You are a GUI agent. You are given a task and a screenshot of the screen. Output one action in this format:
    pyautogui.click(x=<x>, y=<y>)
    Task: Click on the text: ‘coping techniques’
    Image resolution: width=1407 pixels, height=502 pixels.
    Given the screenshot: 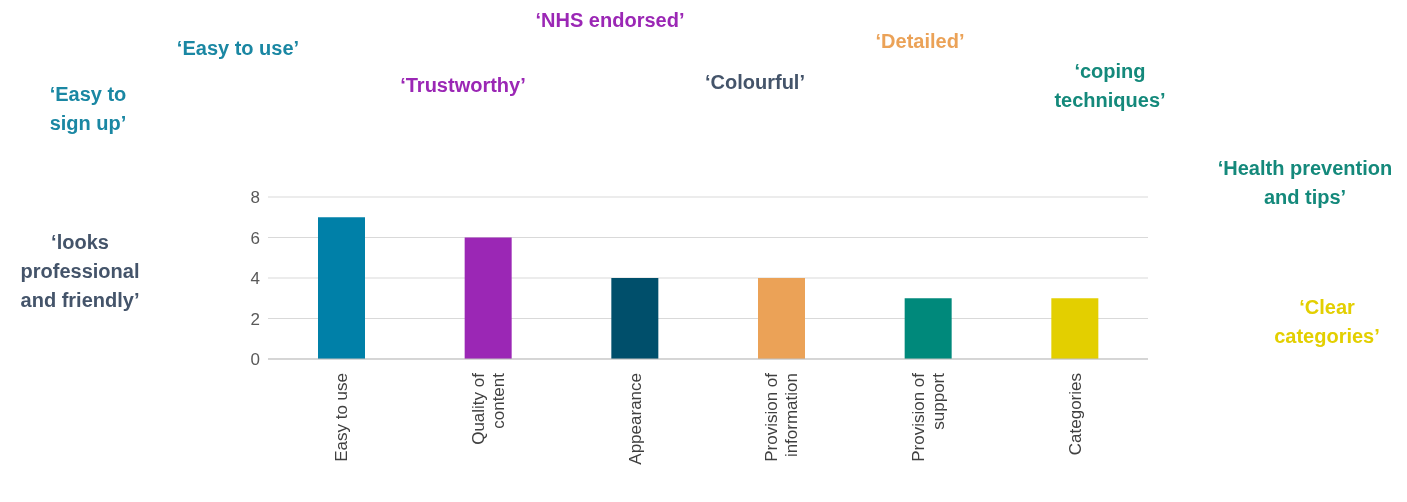 What is the action you would take?
    pyautogui.click(x=1110, y=86)
    